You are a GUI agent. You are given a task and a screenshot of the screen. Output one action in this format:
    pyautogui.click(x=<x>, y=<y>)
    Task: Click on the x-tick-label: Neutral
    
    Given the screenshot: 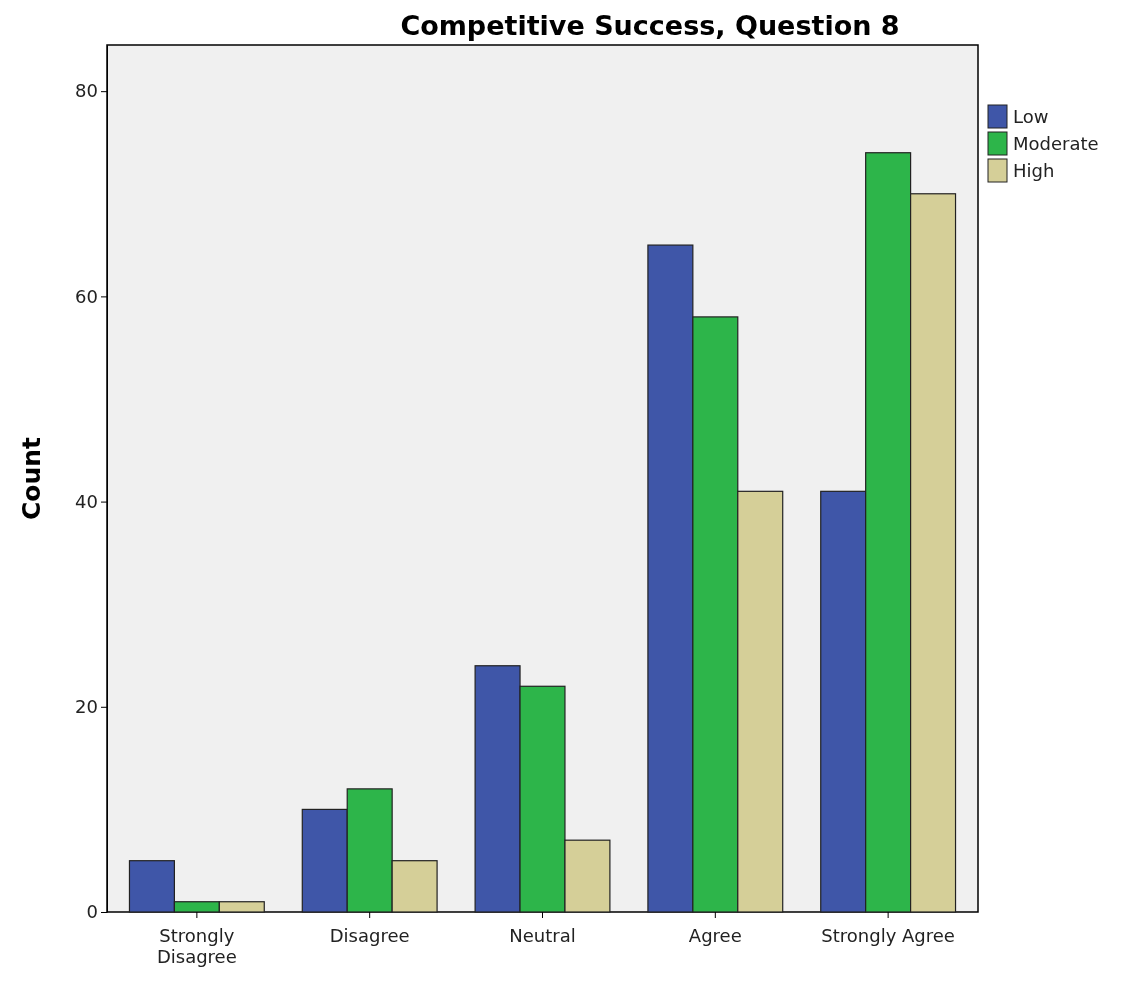 What is the action you would take?
    pyautogui.click(x=542, y=935)
    